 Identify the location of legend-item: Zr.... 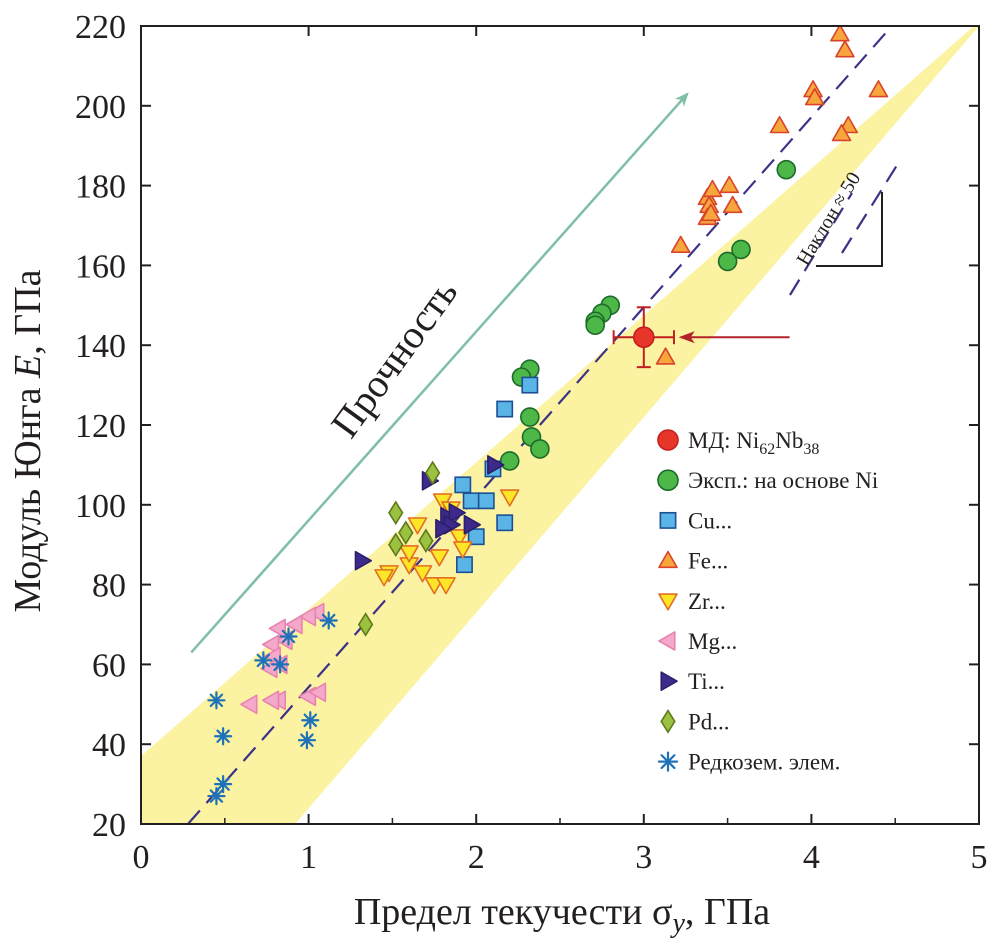
(692, 601).